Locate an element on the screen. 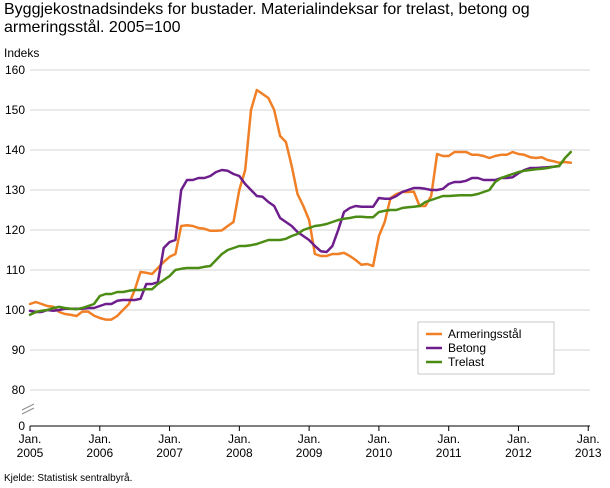 The width and height of the screenshot is (610, 488). x-tick-label: 2007 is located at coordinates (169, 453).